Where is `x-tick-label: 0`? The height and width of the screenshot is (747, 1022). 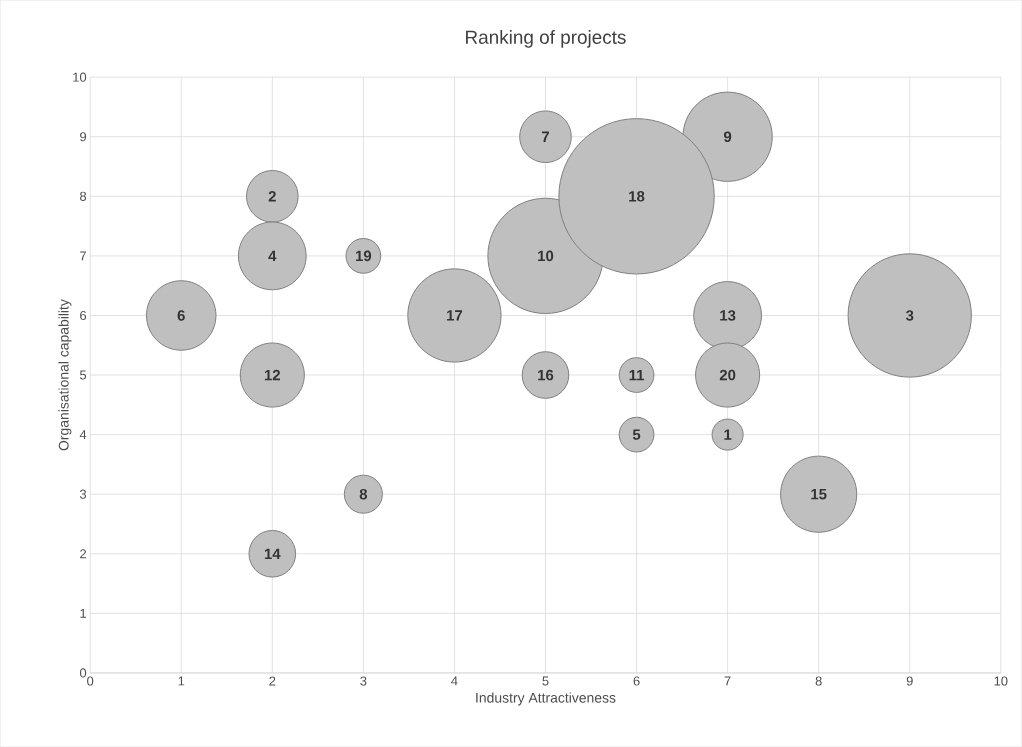
x-tick-label: 0 is located at coordinates (90, 681).